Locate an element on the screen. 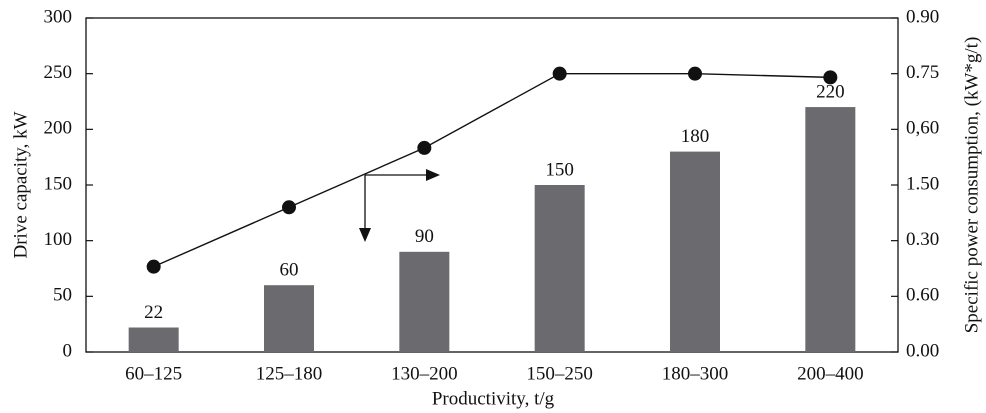 Image resolution: width=986 pixels, height=413 pixels. x-tick-label: 125–180 is located at coordinates (289, 373).